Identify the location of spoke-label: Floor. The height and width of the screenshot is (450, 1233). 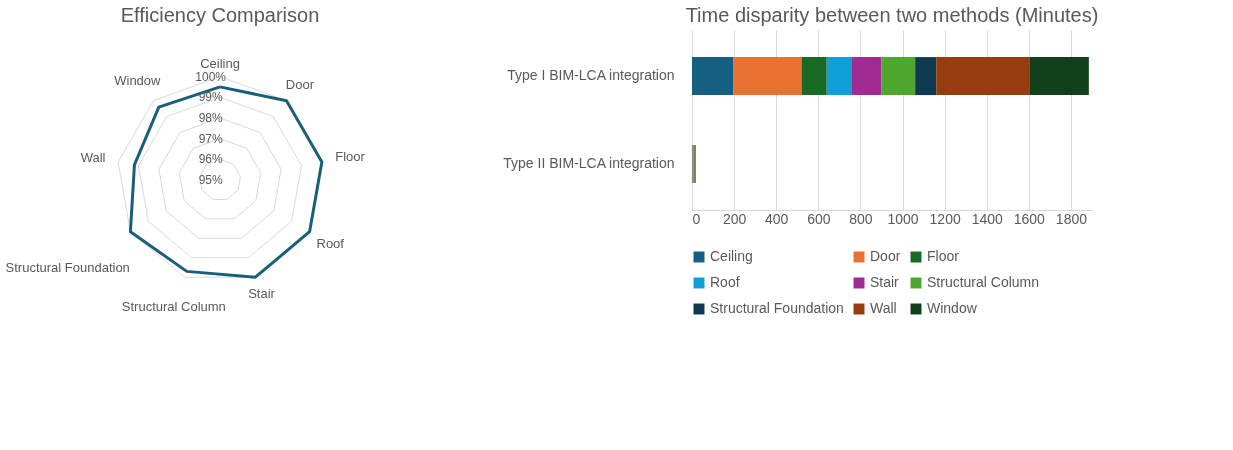
(350, 157).